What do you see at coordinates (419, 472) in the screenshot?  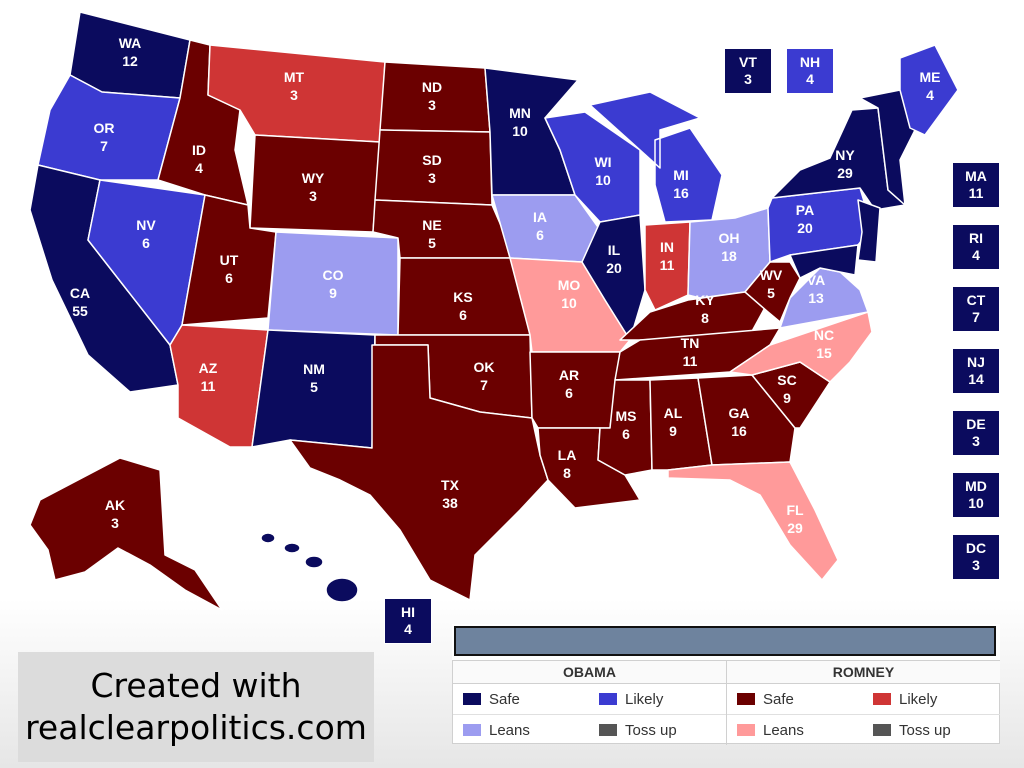 I see `state-tx` at bounding box center [419, 472].